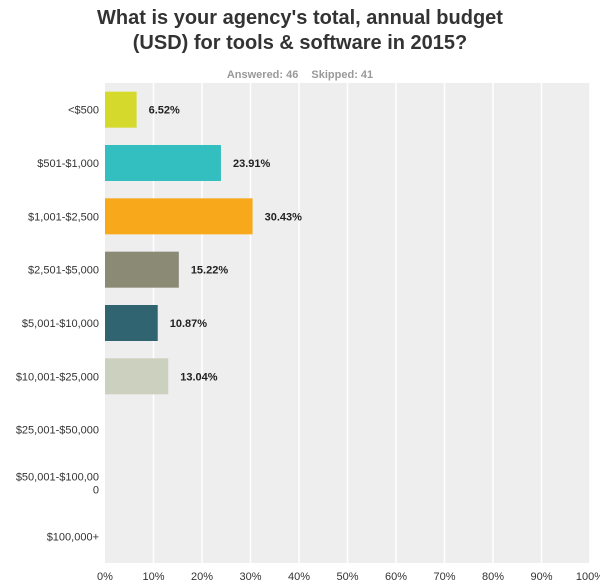 This screenshot has height=587, width=600. What do you see at coordinates (300, 75) in the screenshot?
I see `response-stats: Answered: 46 Skipped: 41` at bounding box center [300, 75].